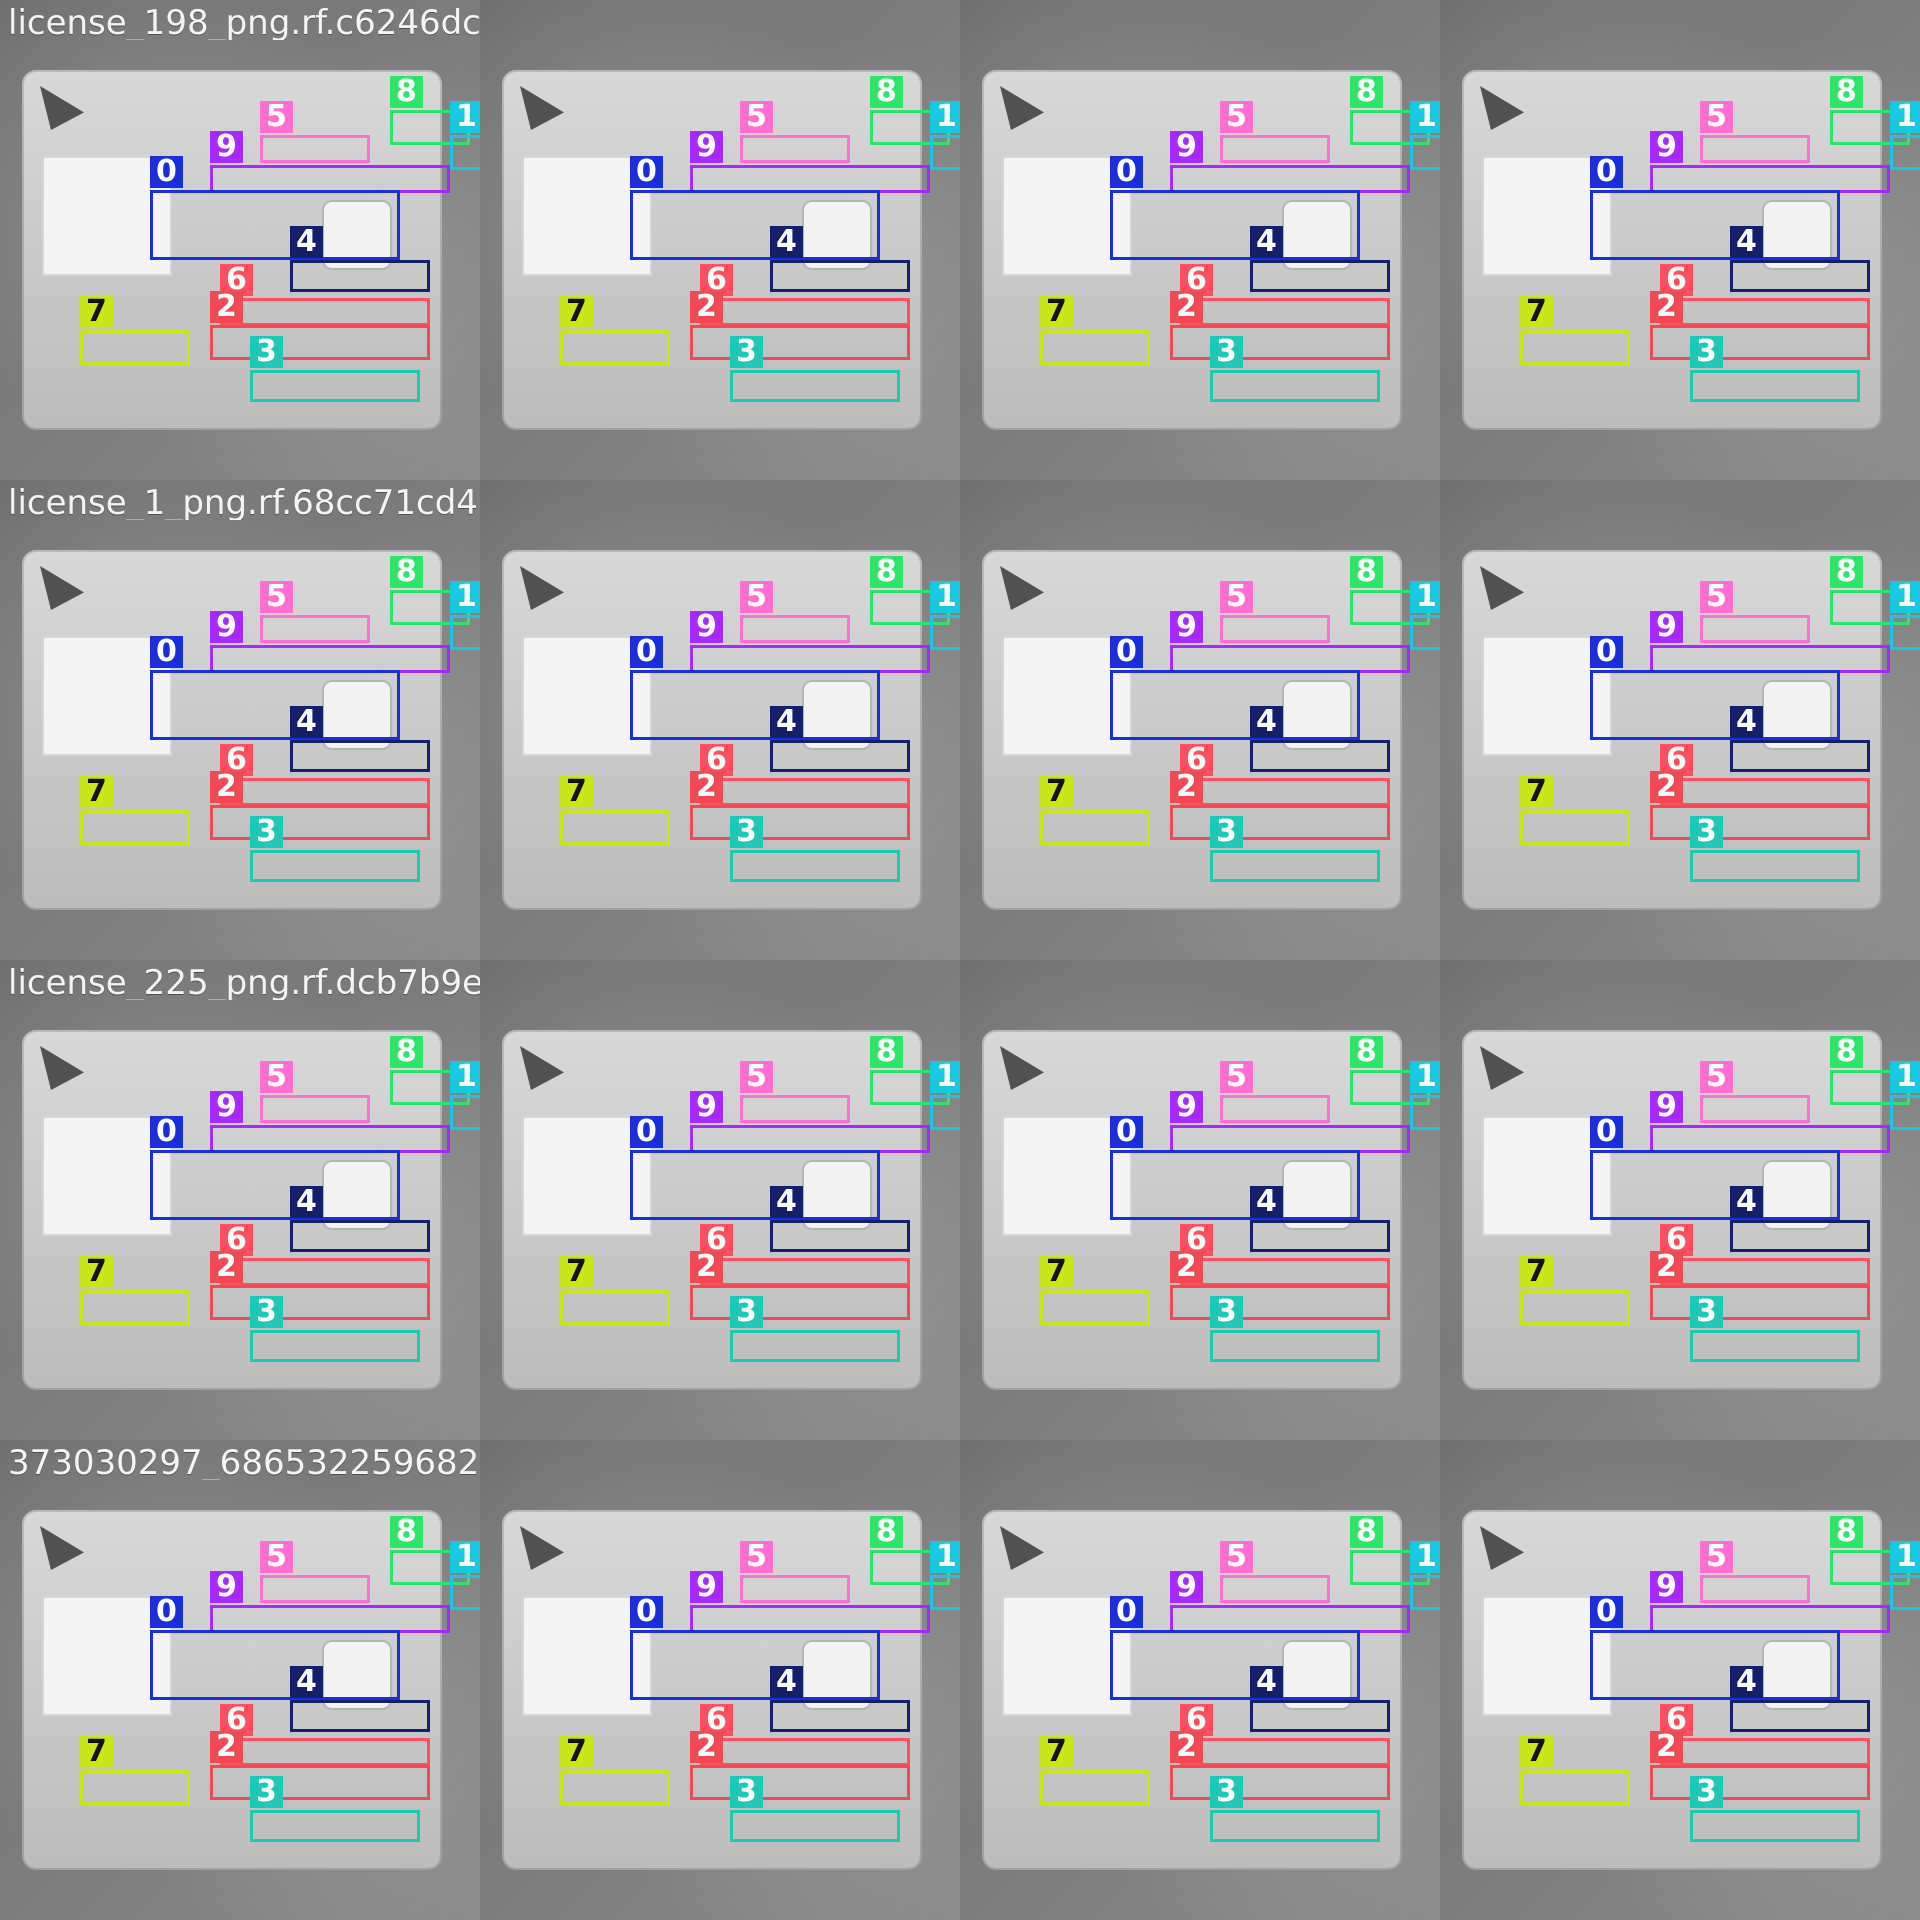 This screenshot has width=1920, height=1920. What do you see at coordinates (1022, 108) in the screenshot?
I see `emblem-icon` at bounding box center [1022, 108].